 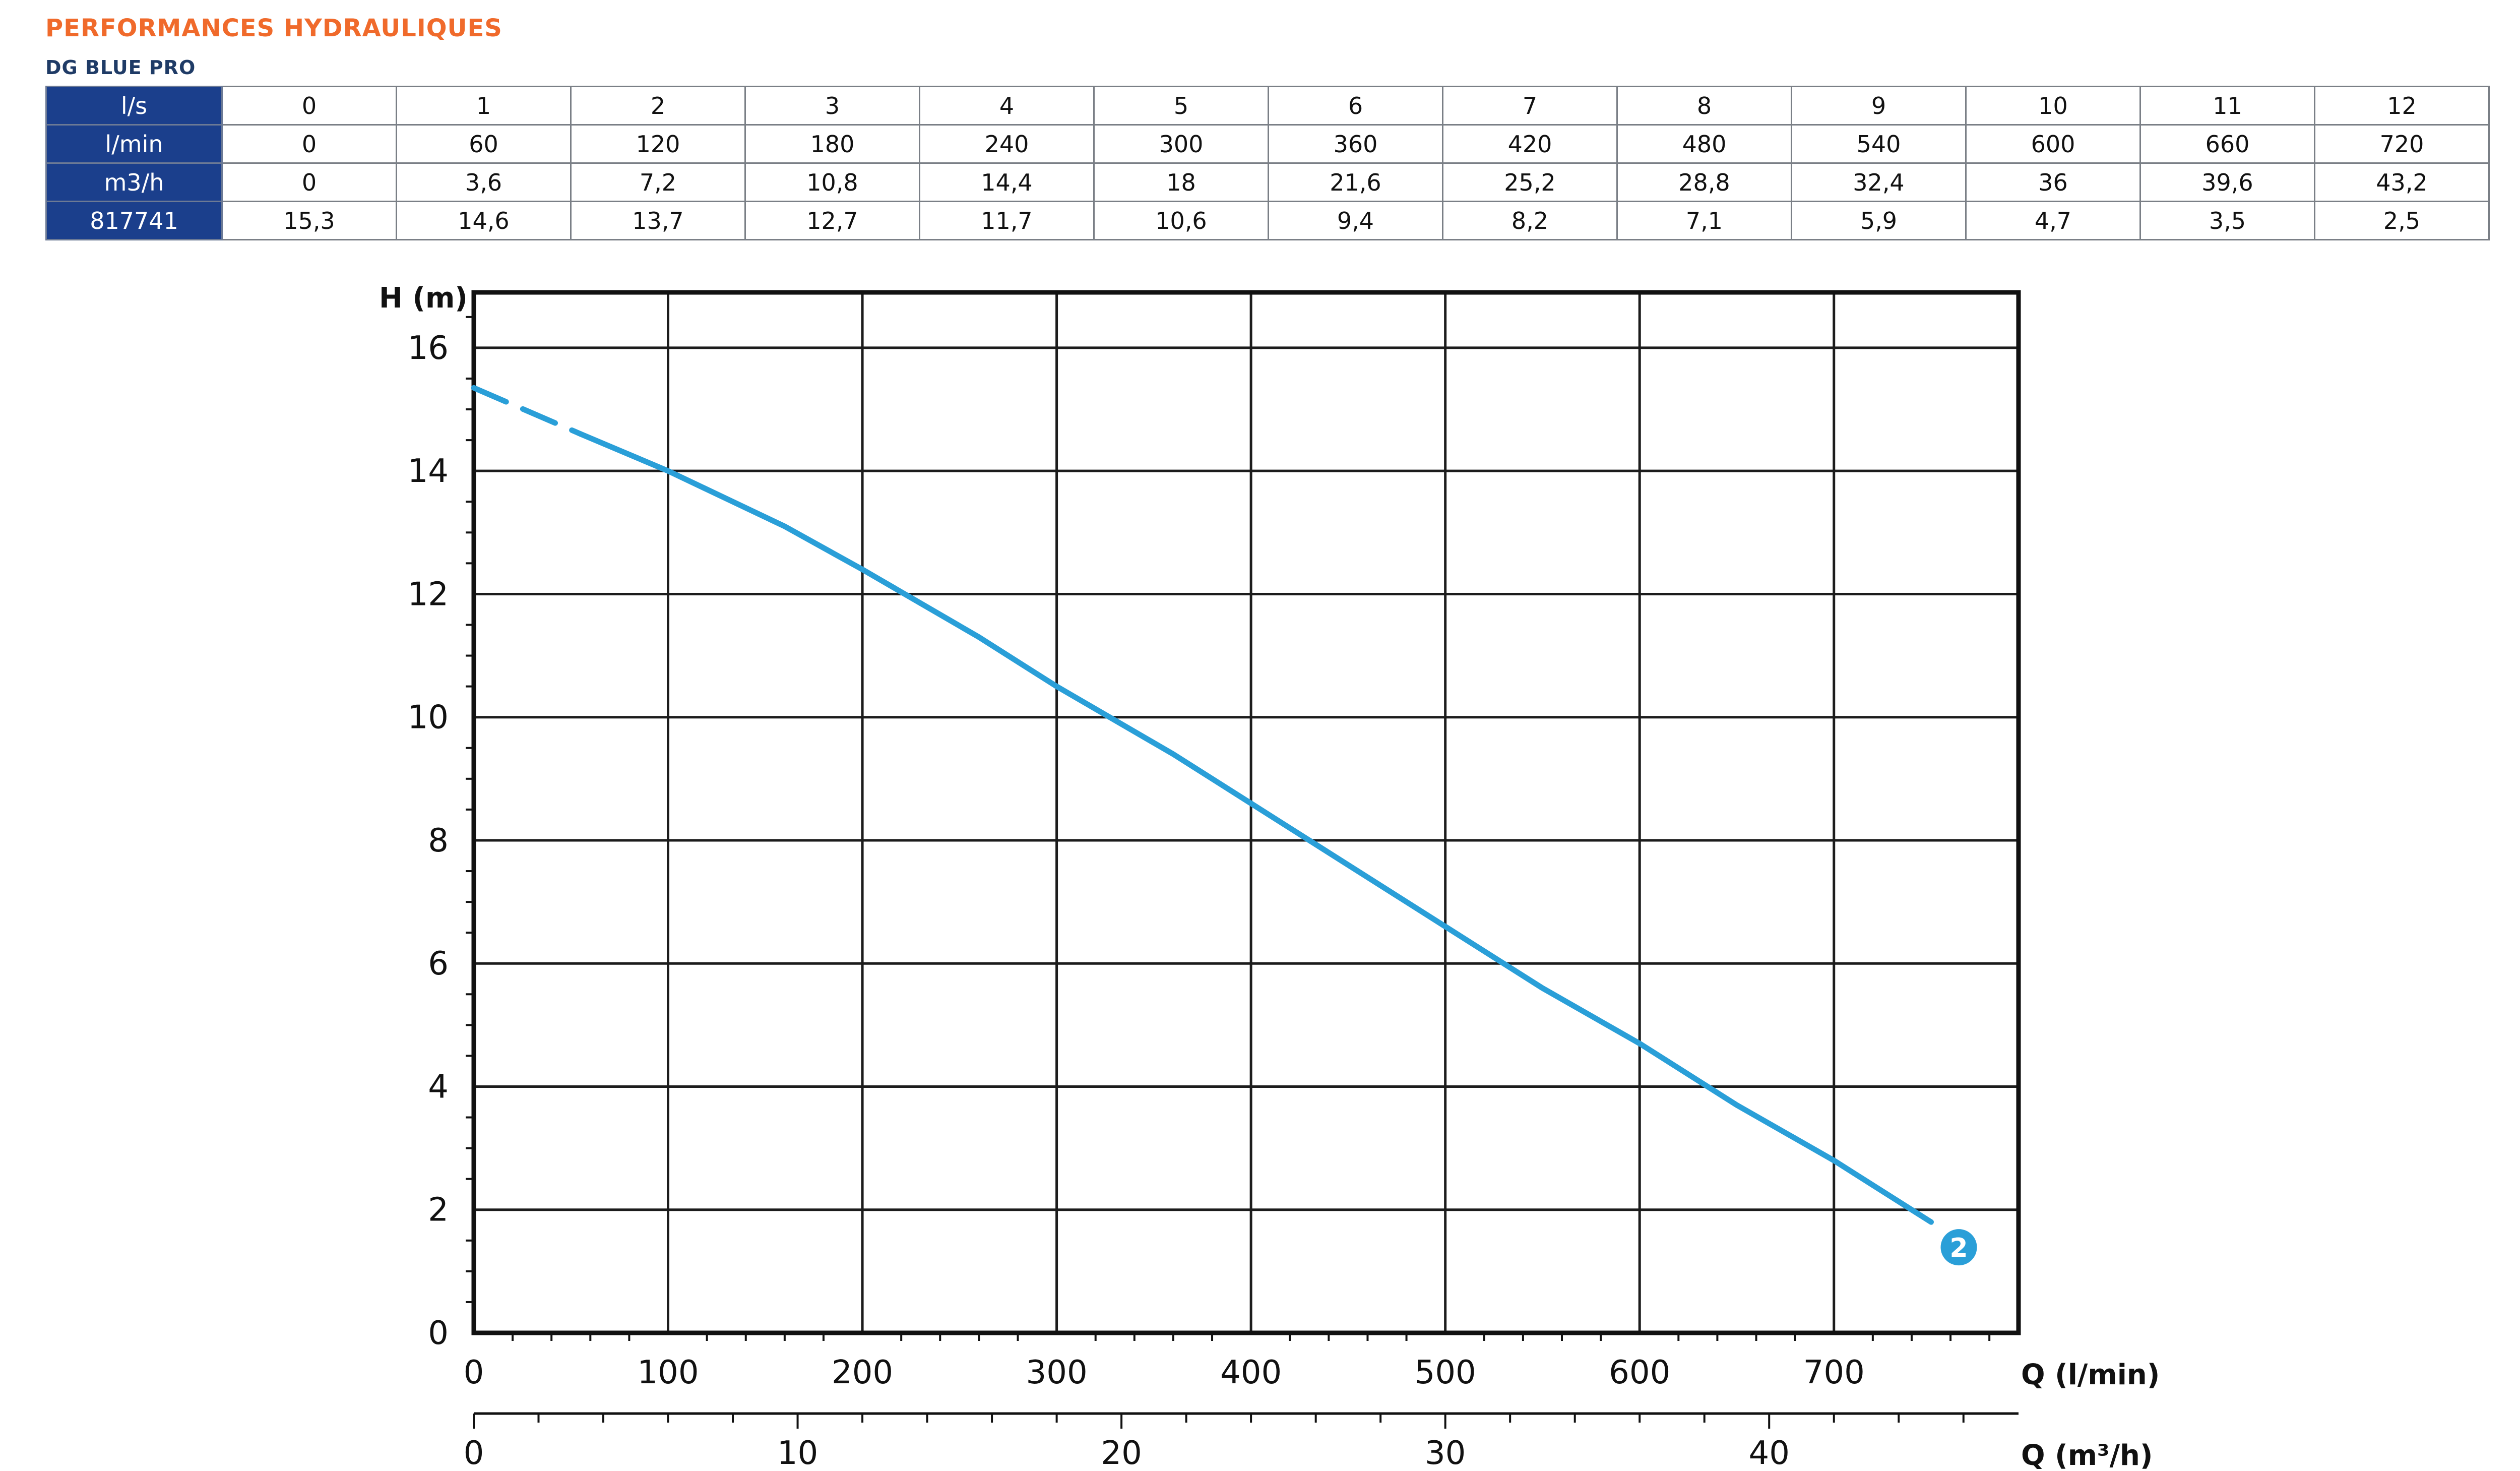 What do you see at coordinates (1530, 144) in the screenshot?
I see `table-cell: 420` at bounding box center [1530, 144].